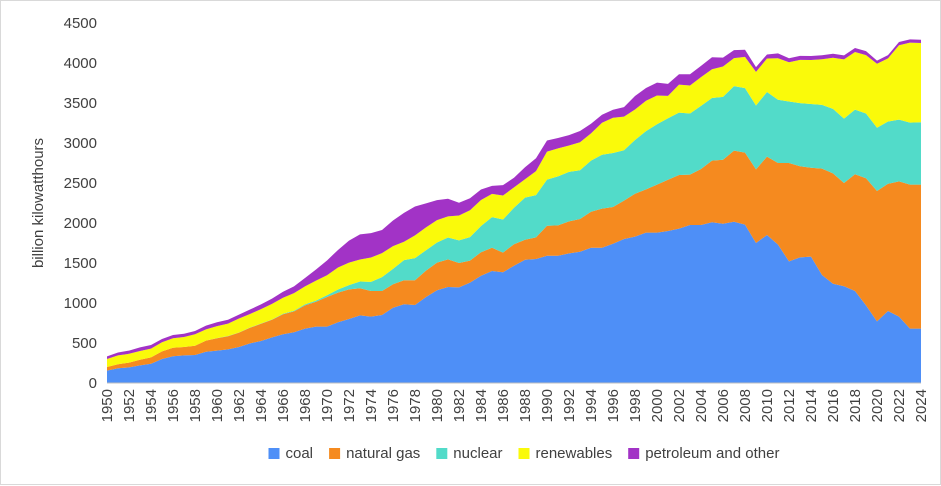 Image resolution: width=941 pixels, height=486 pixels. Describe the element at coordinates (383, 453) in the screenshot. I see `legend-label-natural-gas: natural gas` at that location.